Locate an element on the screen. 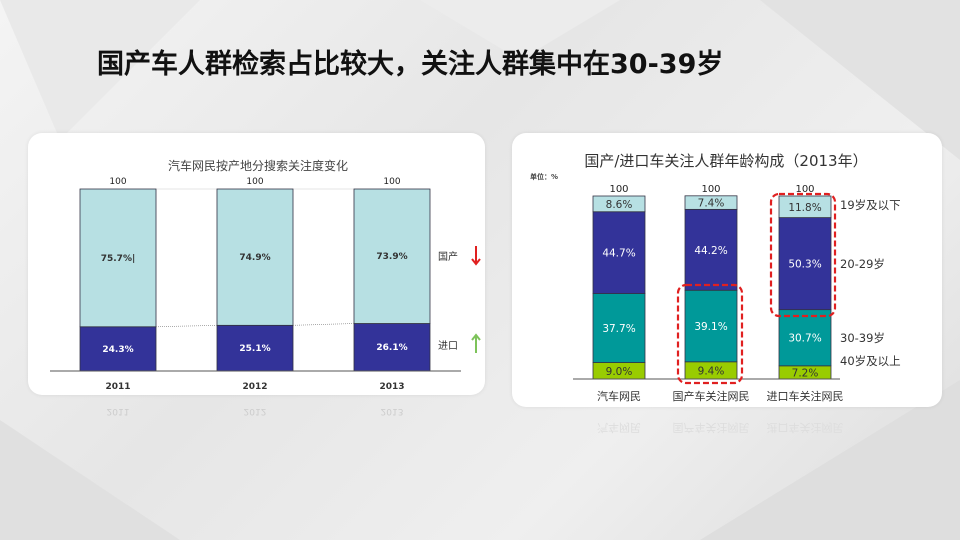  data-label: 7.4% is located at coordinates (711, 204).